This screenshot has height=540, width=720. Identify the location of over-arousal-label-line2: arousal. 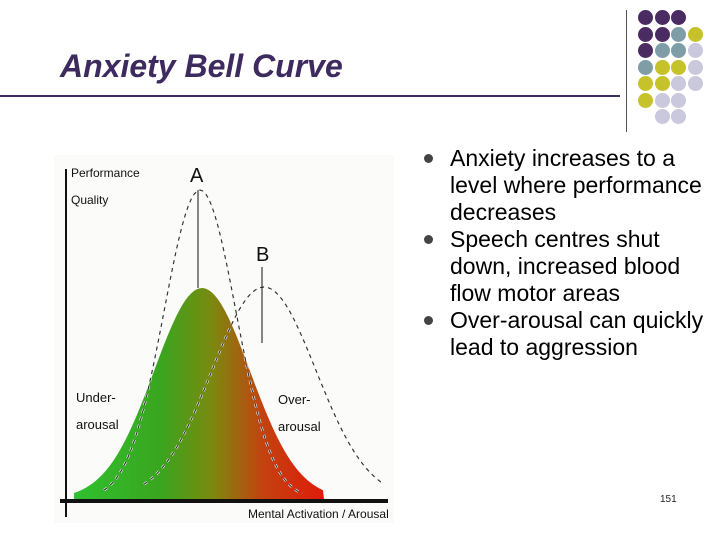
(299, 426).